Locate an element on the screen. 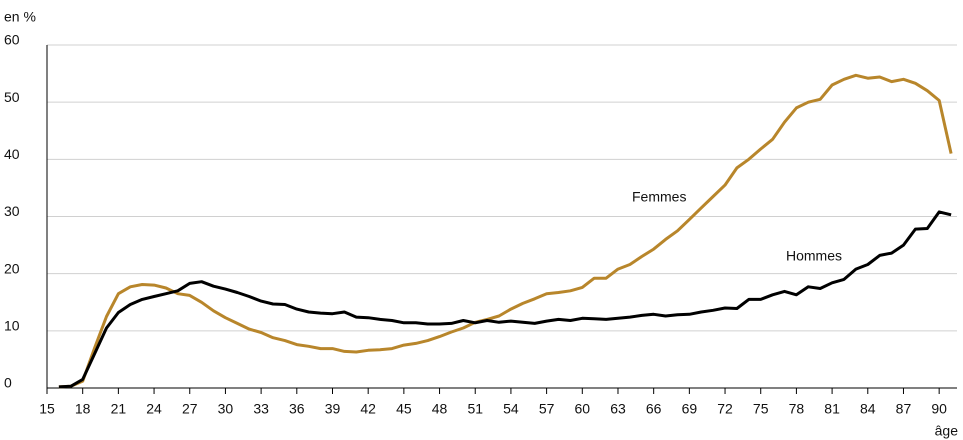 Image resolution: width=963 pixels, height=440 pixels. series-label: Hommes is located at coordinates (814, 256).